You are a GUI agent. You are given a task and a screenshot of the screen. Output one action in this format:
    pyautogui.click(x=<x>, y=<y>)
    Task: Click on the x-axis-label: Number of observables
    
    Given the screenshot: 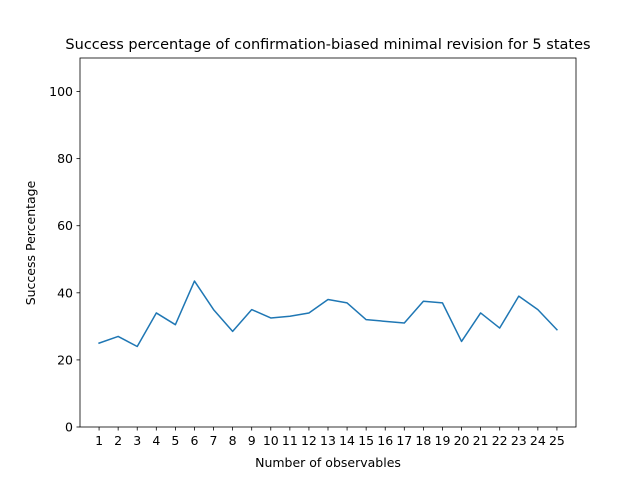 What is the action you would take?
    pyautogui.click(x=328, y=462)
    